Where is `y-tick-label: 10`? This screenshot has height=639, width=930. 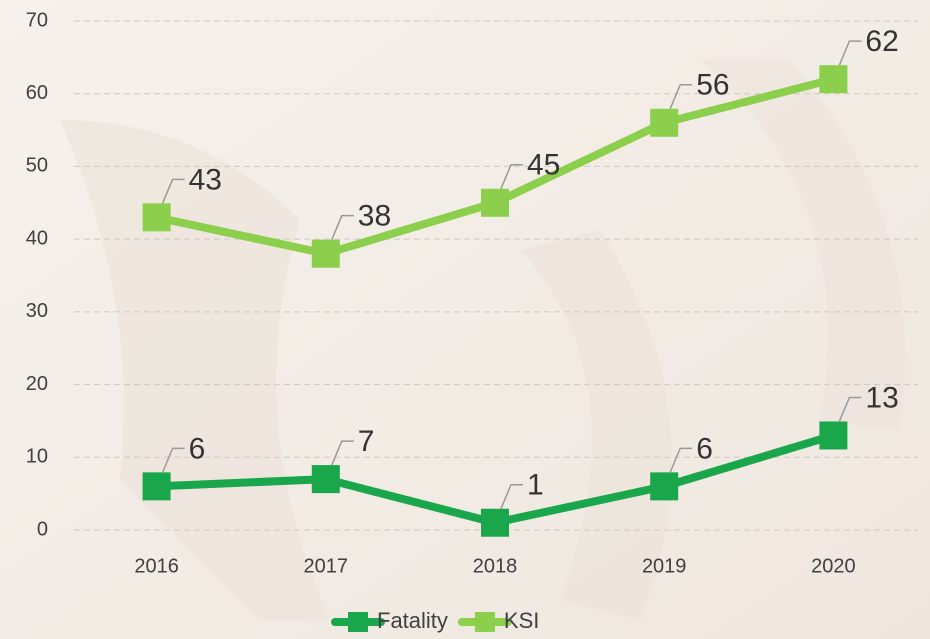
y-tick-label: 10 is located at coordinates (37, 457).